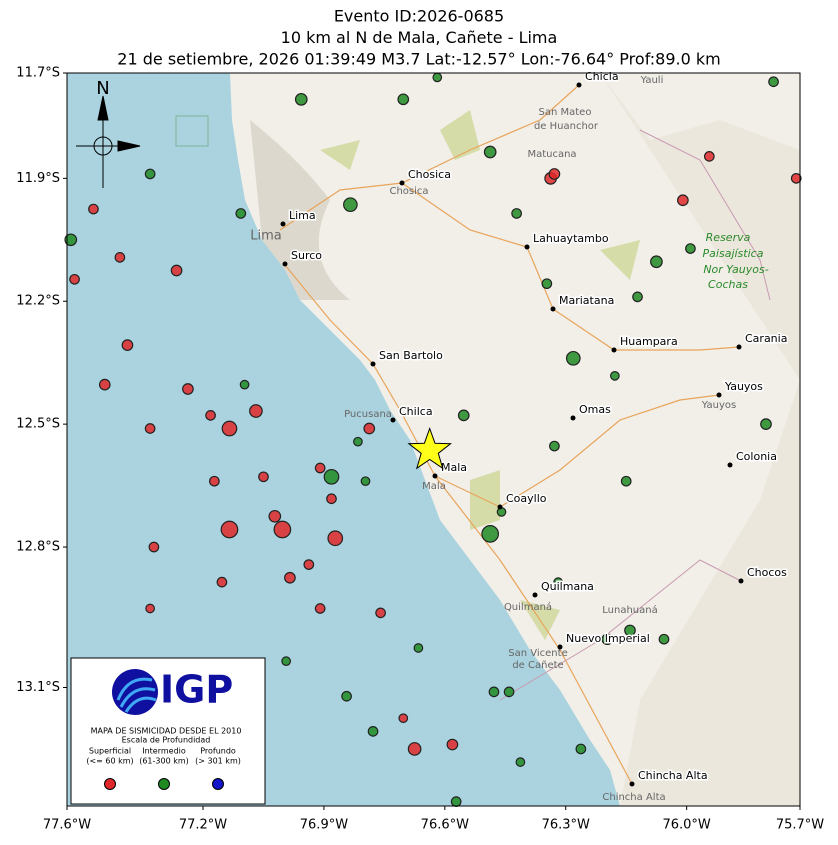 This screenshot has width=838, height=845. Describe the element at coordinates (38, 301) in the screenshot. I see `y-tick-label: 12.2°S` at that location.